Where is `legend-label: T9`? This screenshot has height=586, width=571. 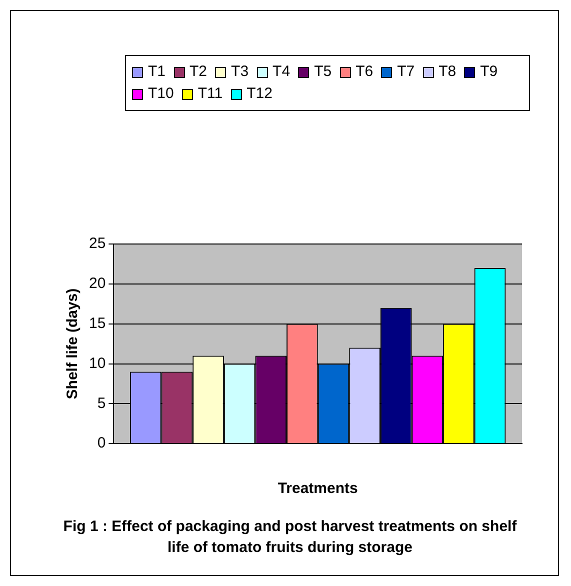 legend-label: T9 is located at coordinates (489, 72).